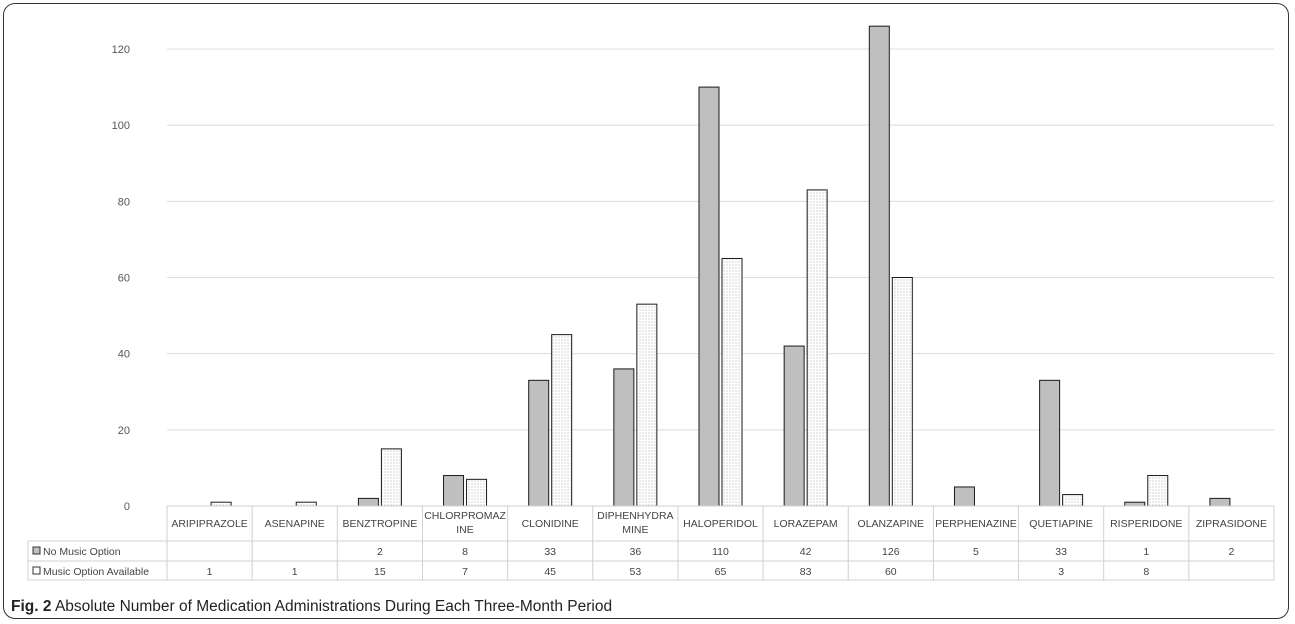 Image resolution: width=1295 pixels, height=624 pixels. What do you see at coordinates (380, 524) in the screenshot?
I see `category-label: BENZTROPINE` at bounding box center [380, 524].